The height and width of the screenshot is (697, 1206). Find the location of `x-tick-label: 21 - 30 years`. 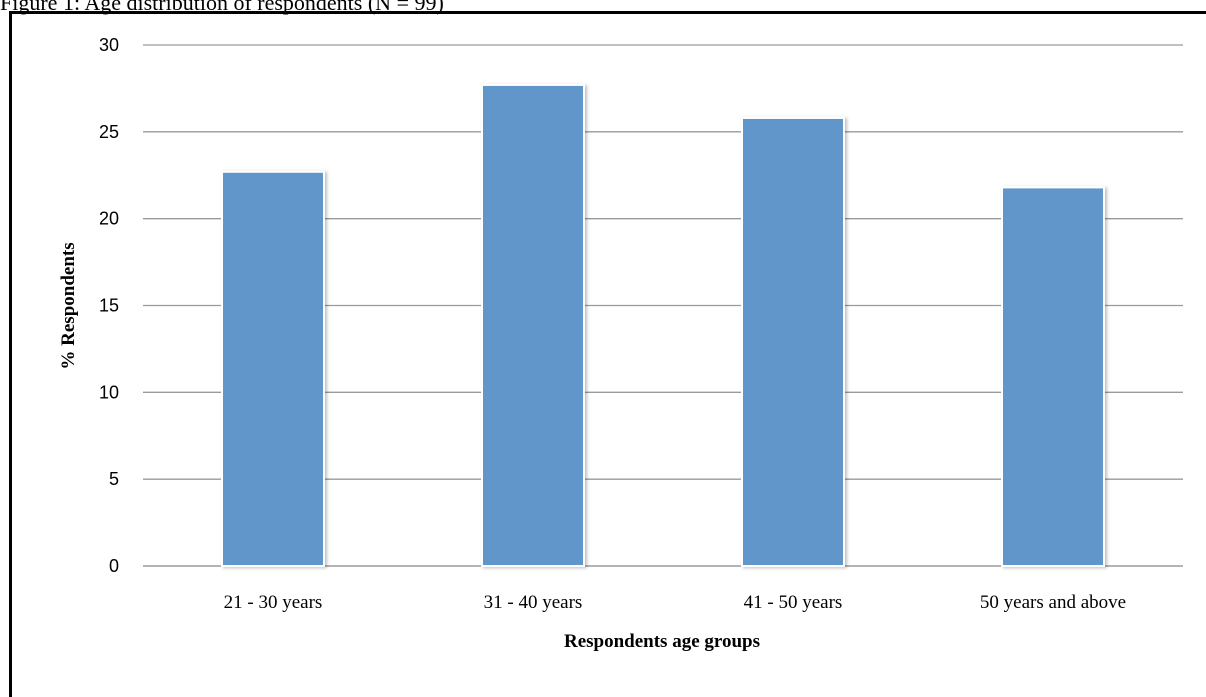

x-tick-label: 21 - 30 years is located at coordinates (273, 602).